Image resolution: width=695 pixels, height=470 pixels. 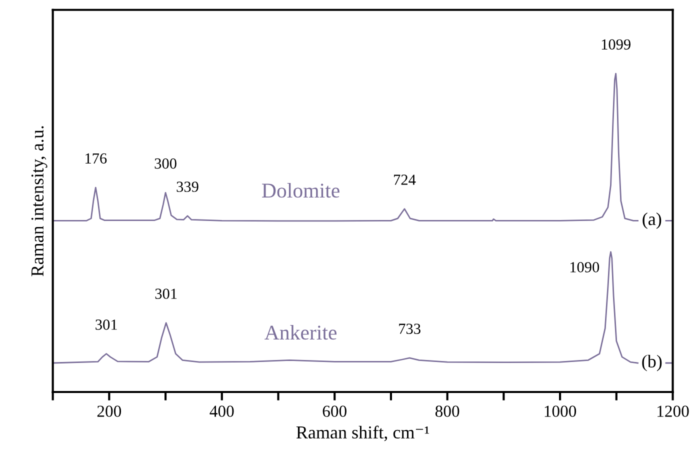 What do you see at coordinates (187, 187) in the screenshot?
I see `annotation: 339` at bounding box center [187, 187].